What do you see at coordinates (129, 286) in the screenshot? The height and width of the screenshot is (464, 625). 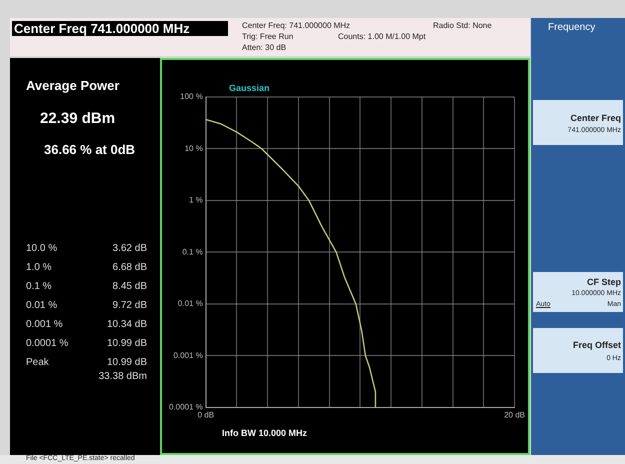 I see `text: 8.45 dB` at bounding box center [129, 286].